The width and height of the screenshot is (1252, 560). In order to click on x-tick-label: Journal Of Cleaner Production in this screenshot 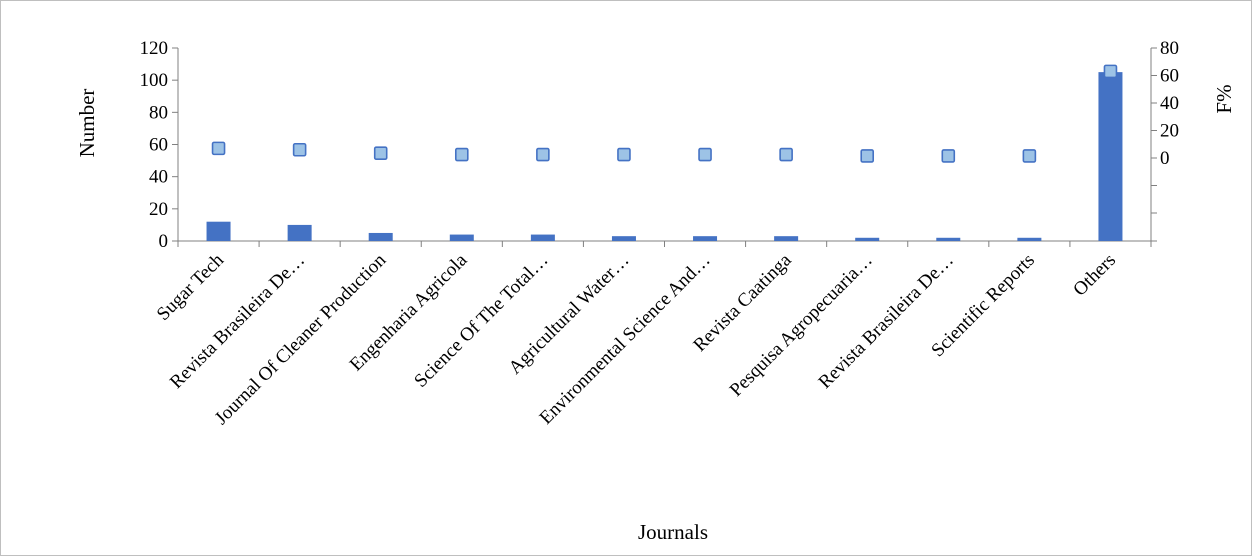, I will do `click(301, 339)`.